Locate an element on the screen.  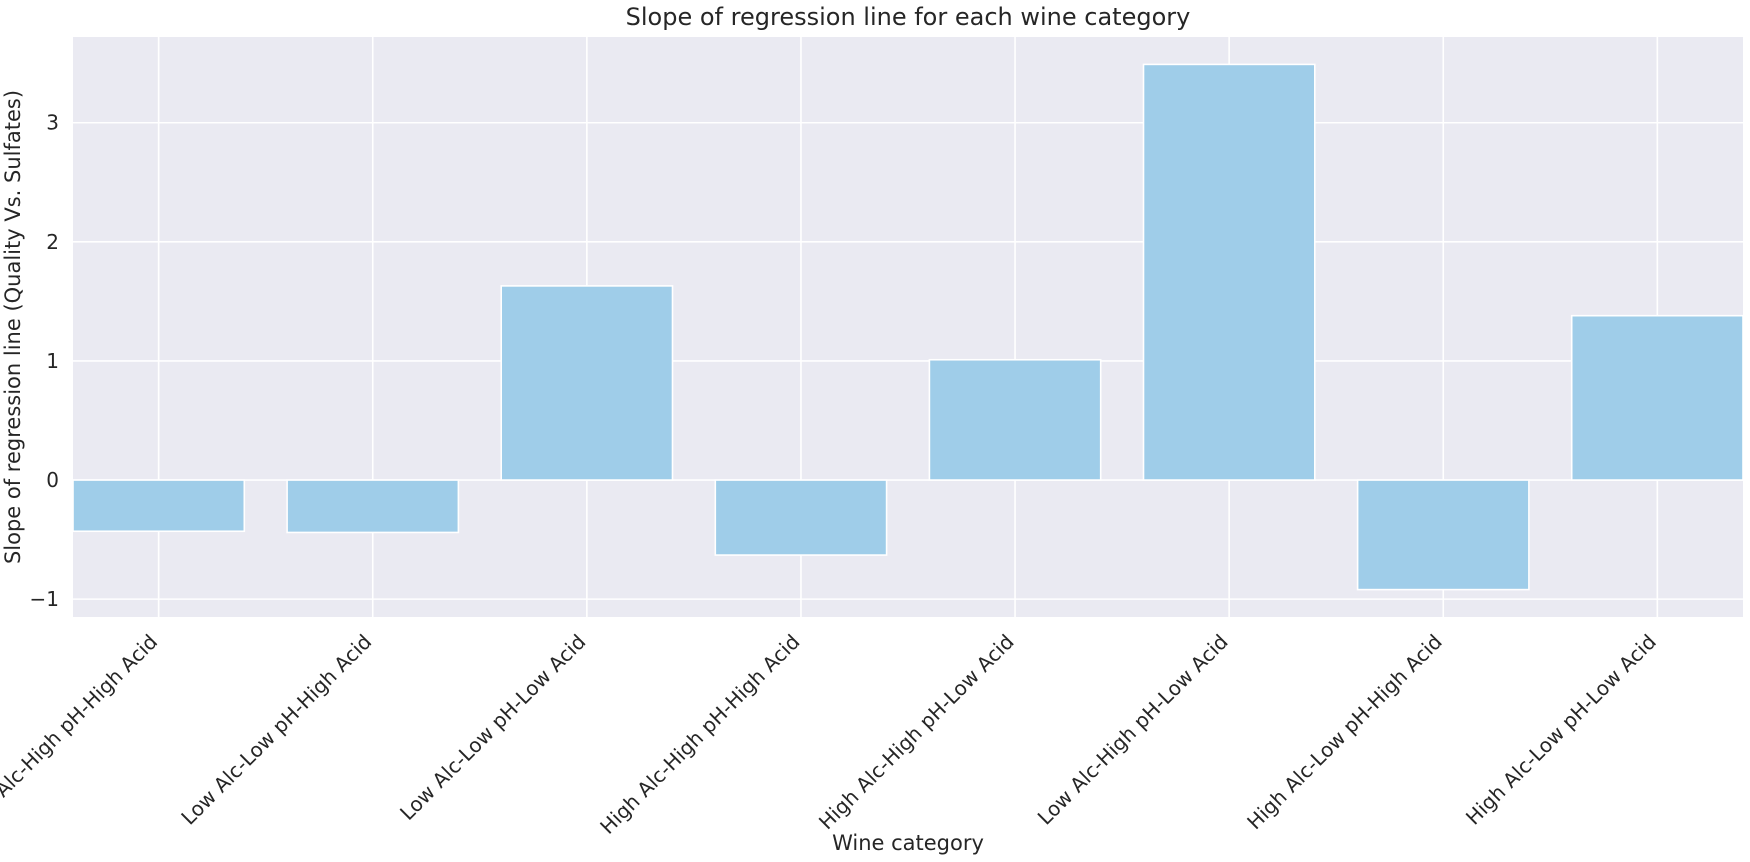
y-tick-labels: −1 0 1 2 3 is located at coordinates (44, 361).